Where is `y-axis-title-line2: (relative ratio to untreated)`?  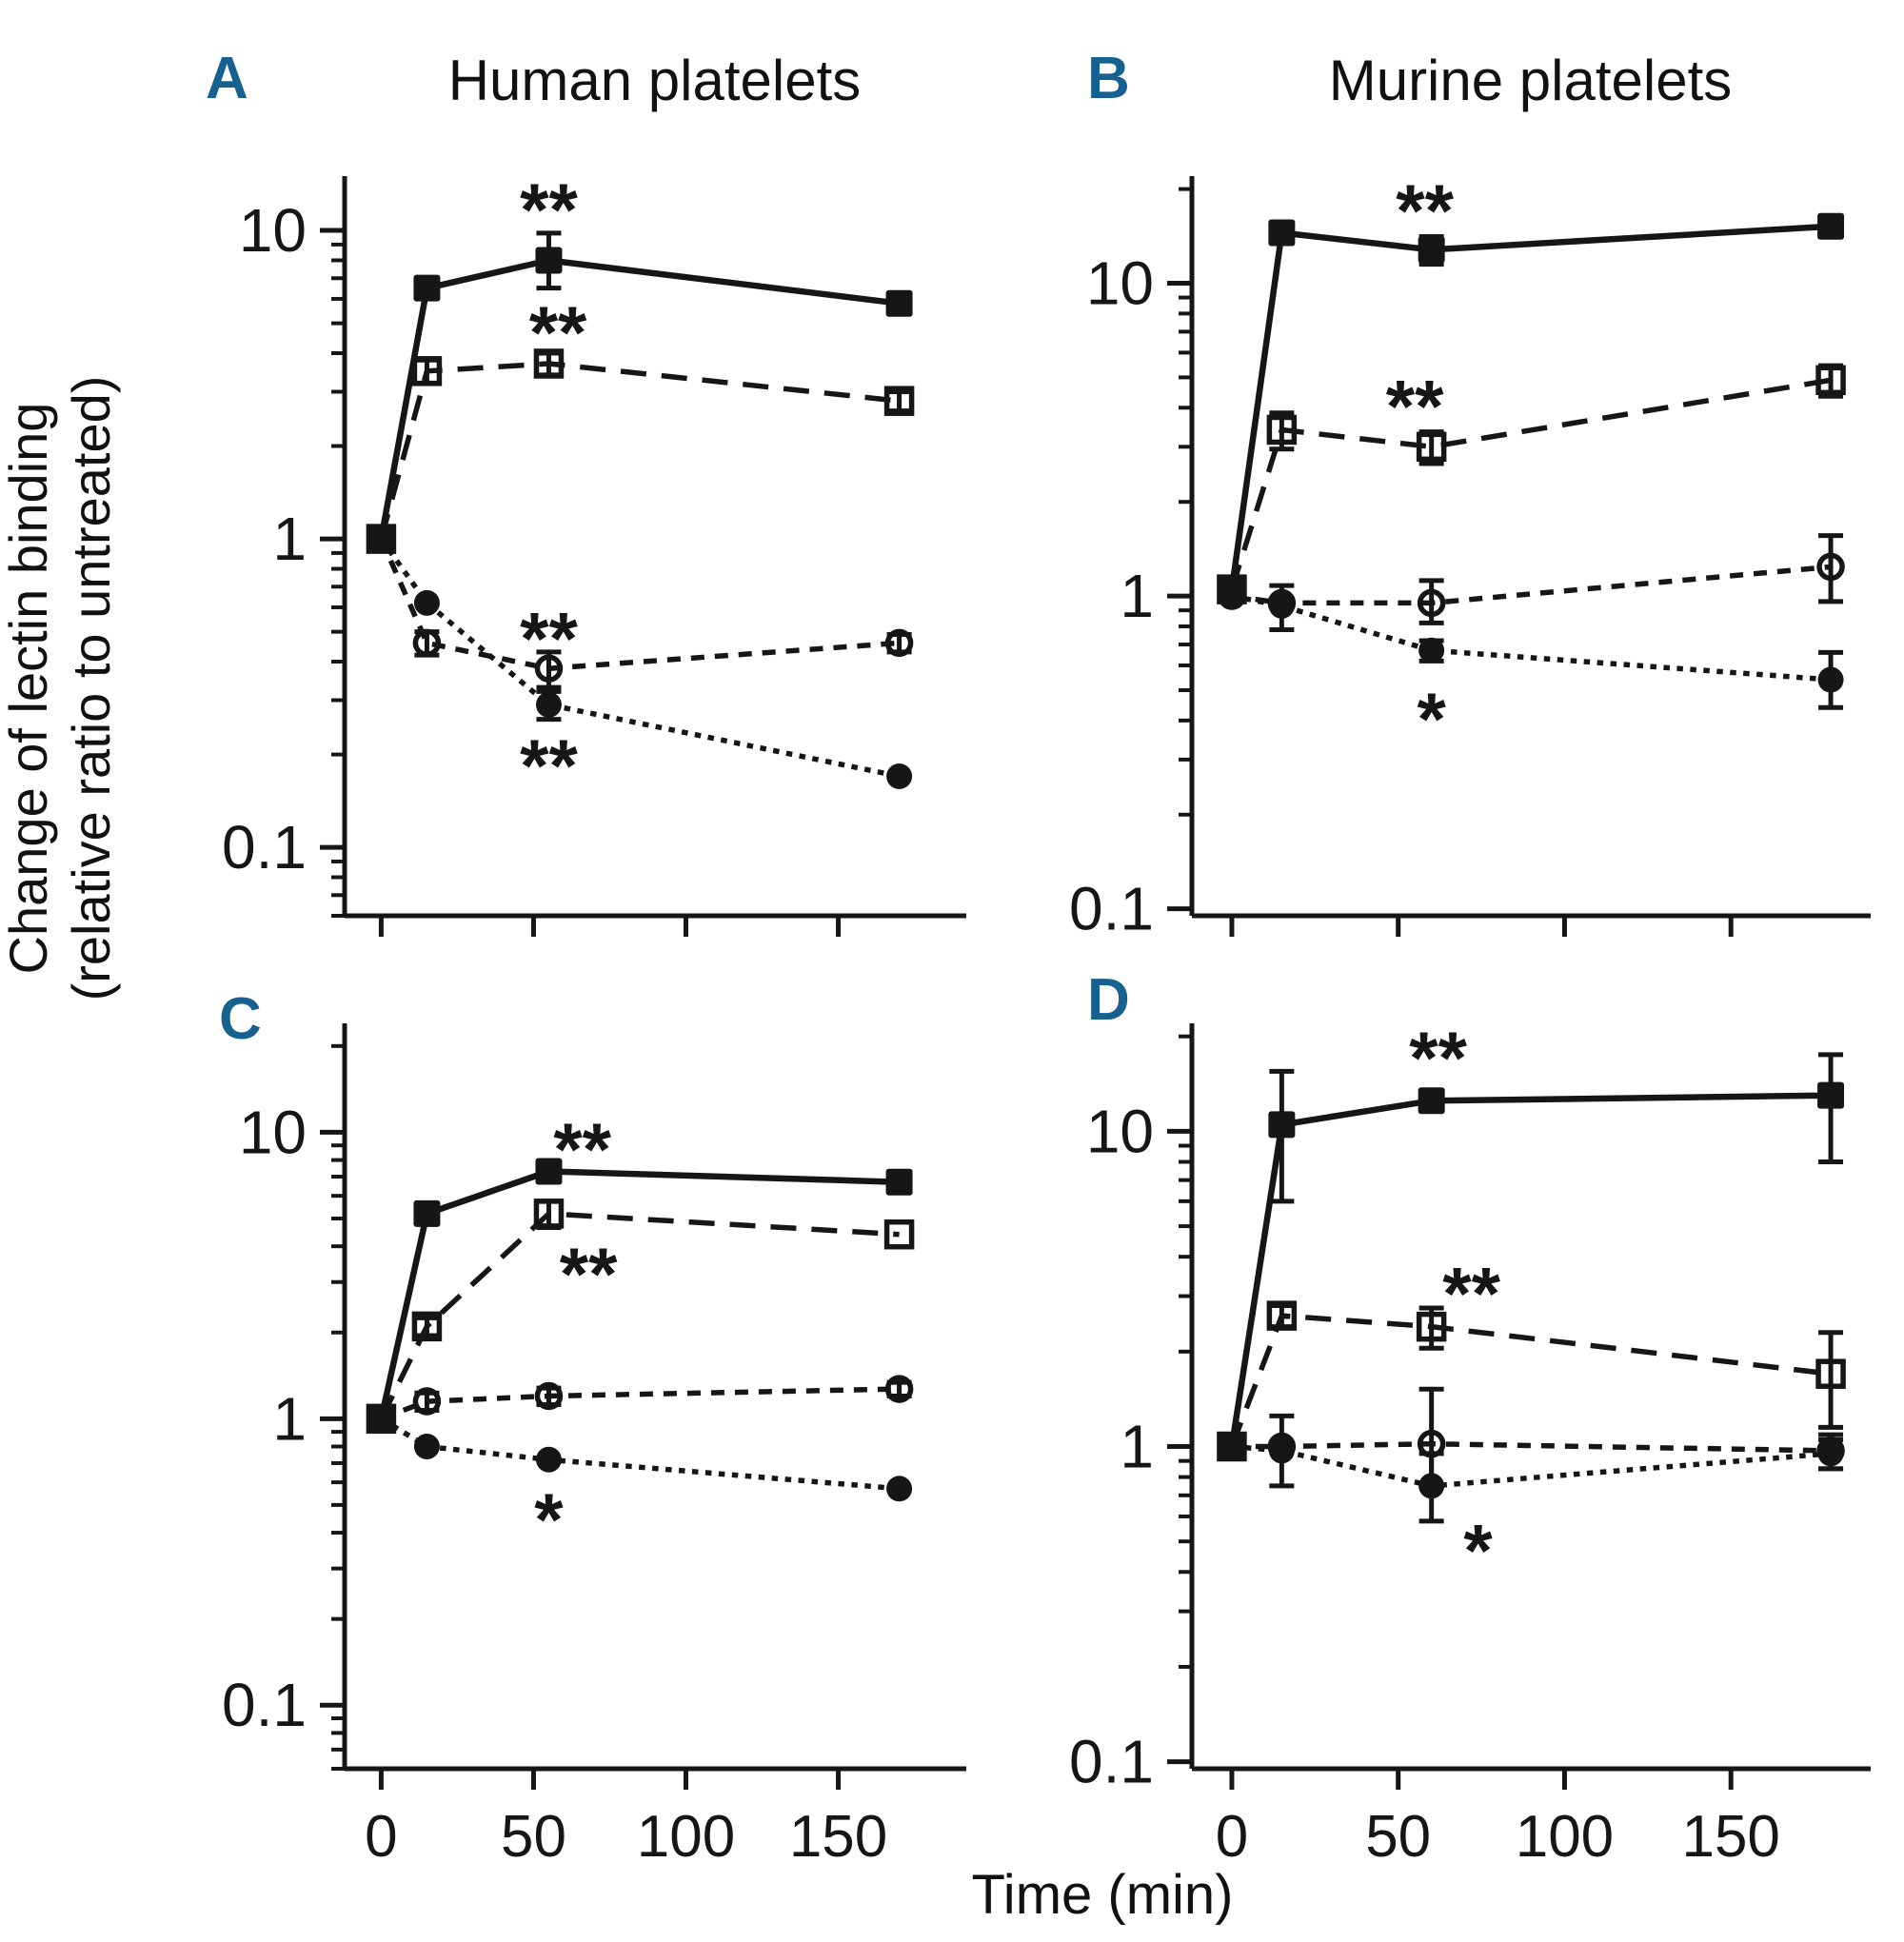 y-axis-title-line2: (relative ratio to untreated) is located at coordinates (91, 688).